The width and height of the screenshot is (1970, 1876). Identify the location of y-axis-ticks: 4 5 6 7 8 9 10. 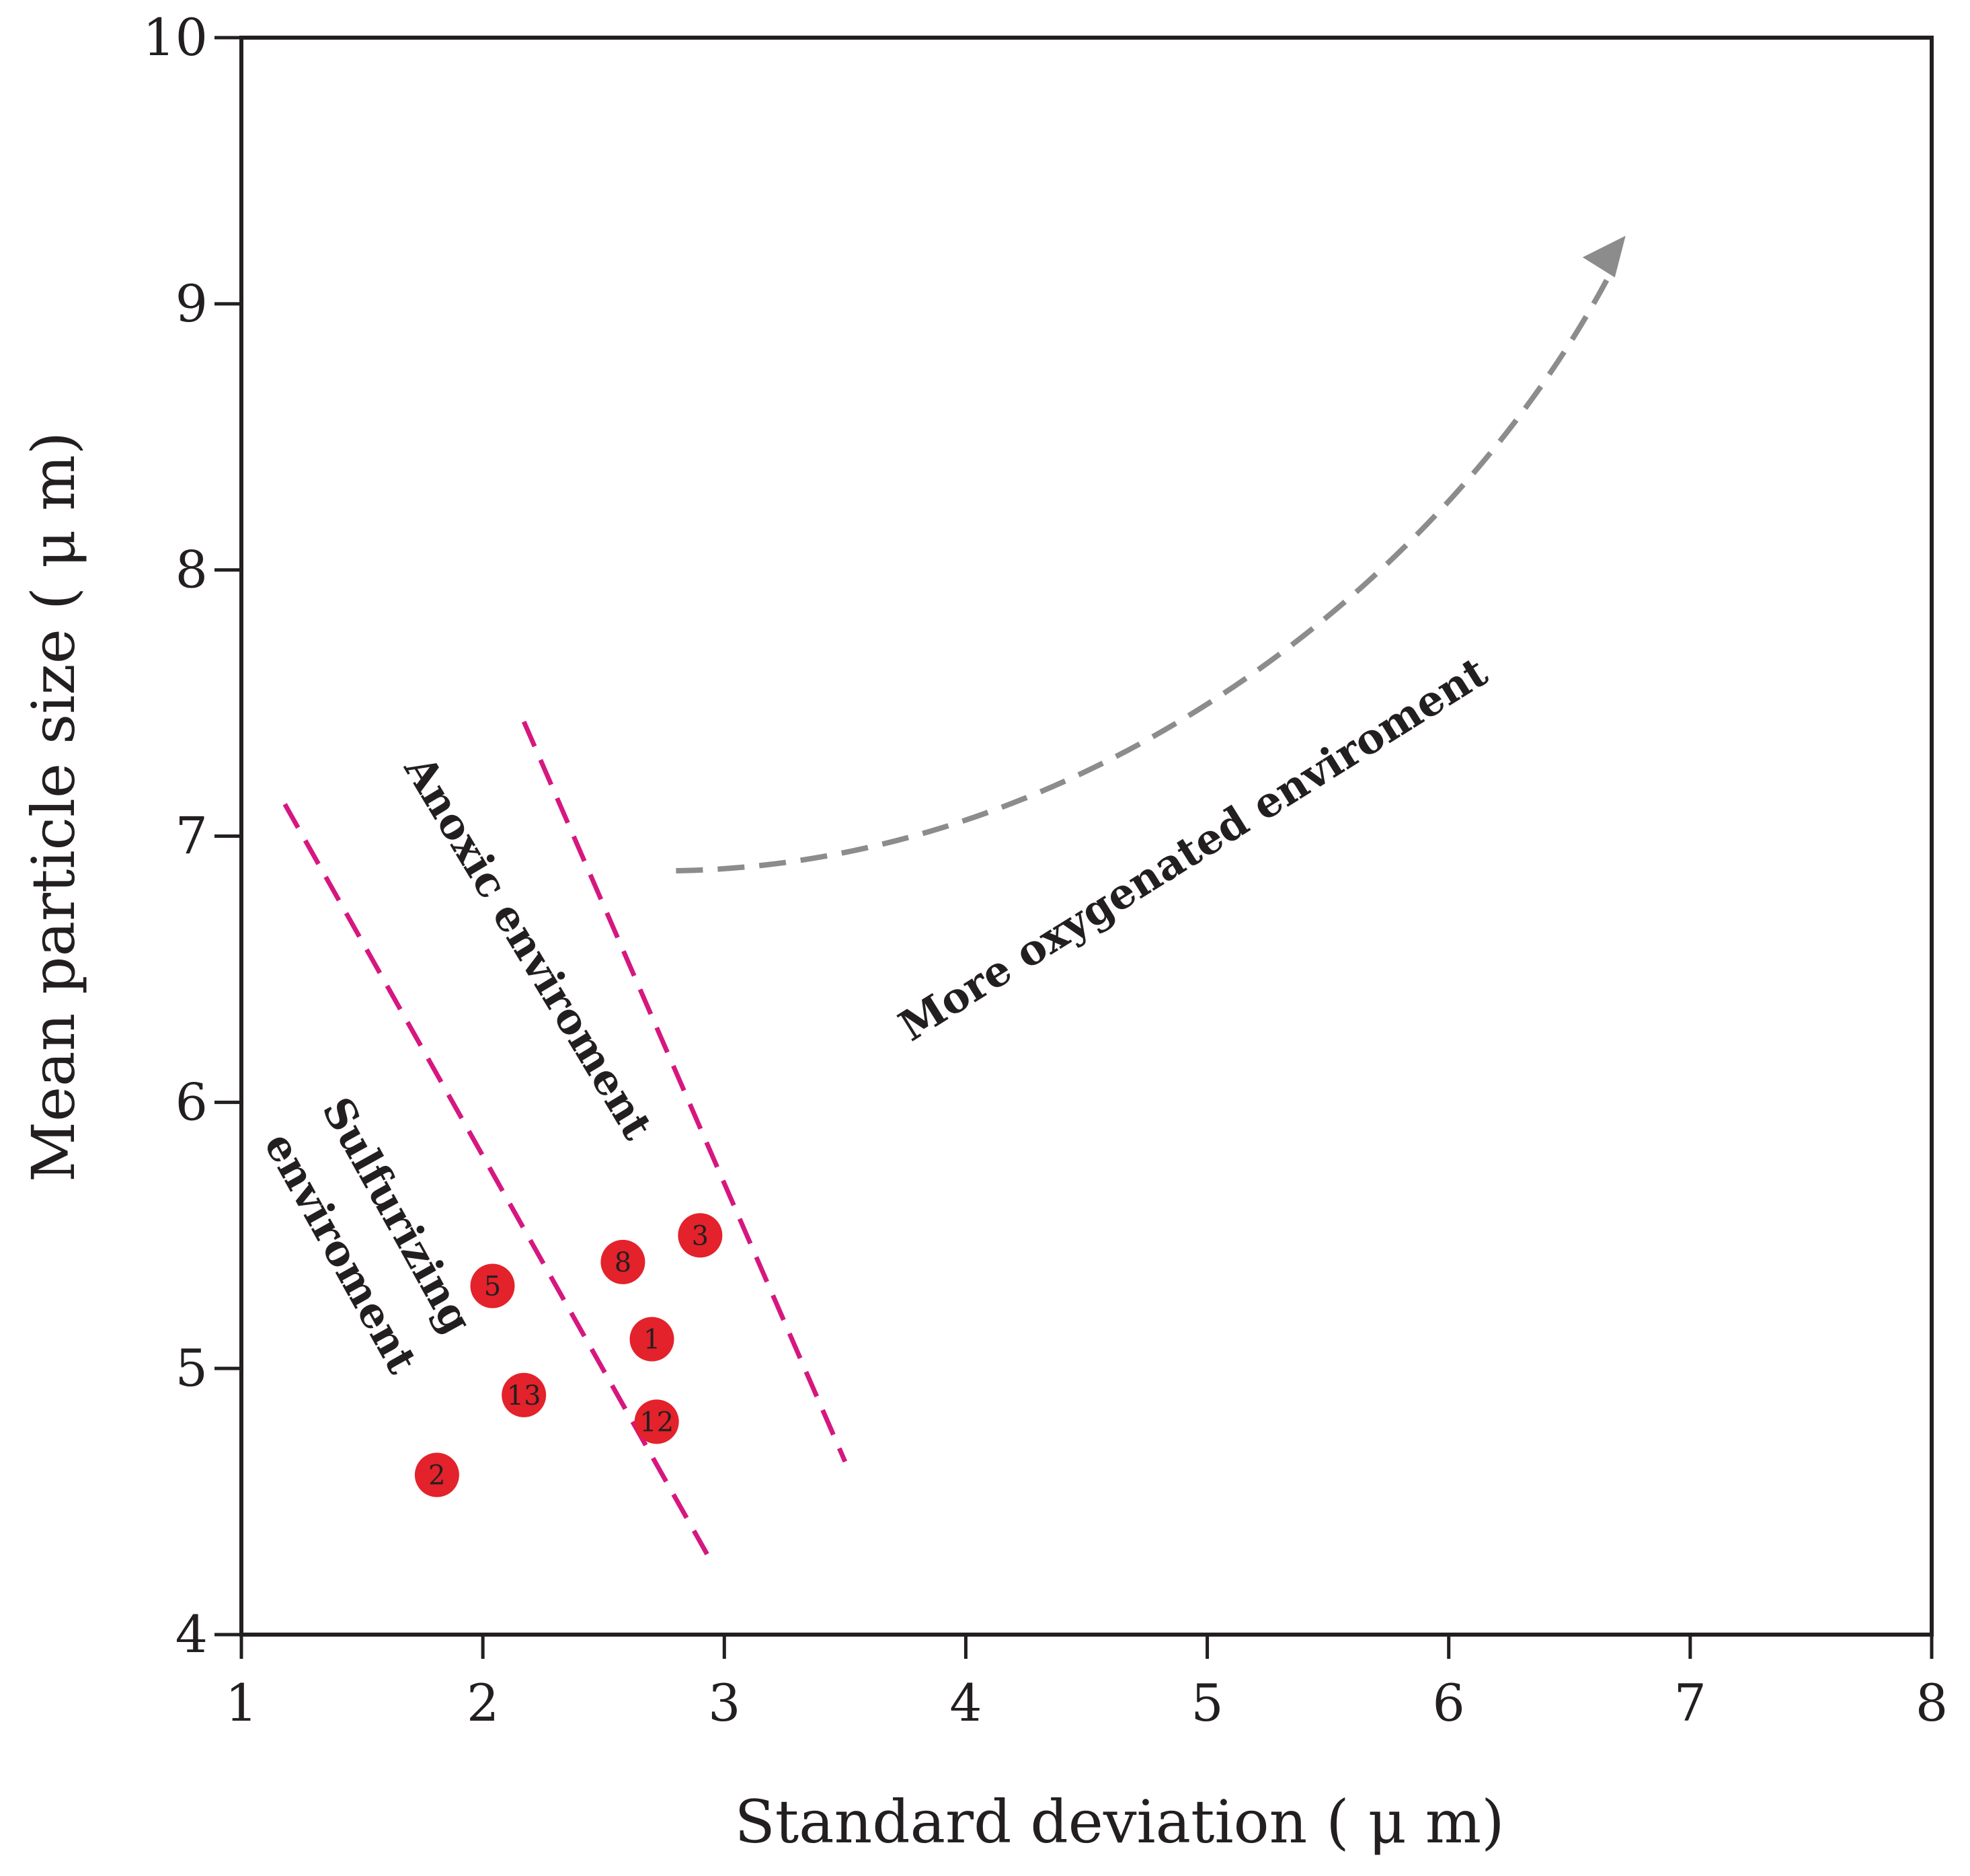
(192, 835).